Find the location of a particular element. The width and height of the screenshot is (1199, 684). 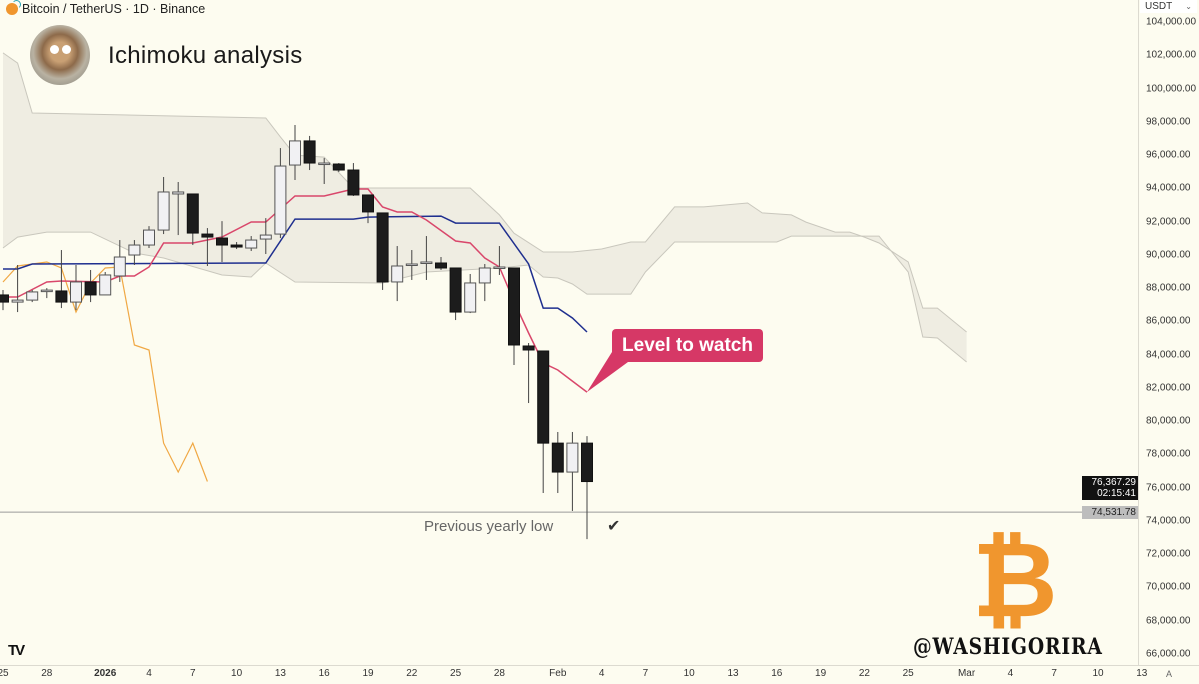

price-tick-label: 76,000.00 is located at coordinates (1168, 488).